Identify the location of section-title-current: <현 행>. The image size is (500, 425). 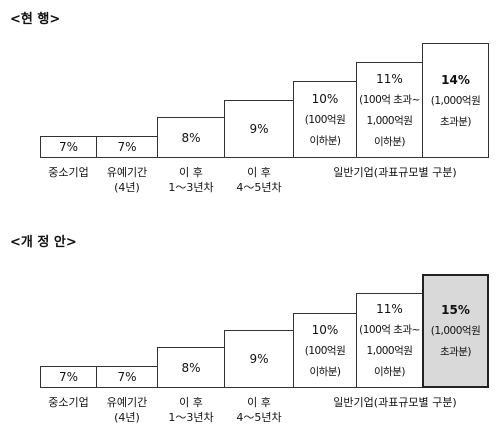
(35, 19).